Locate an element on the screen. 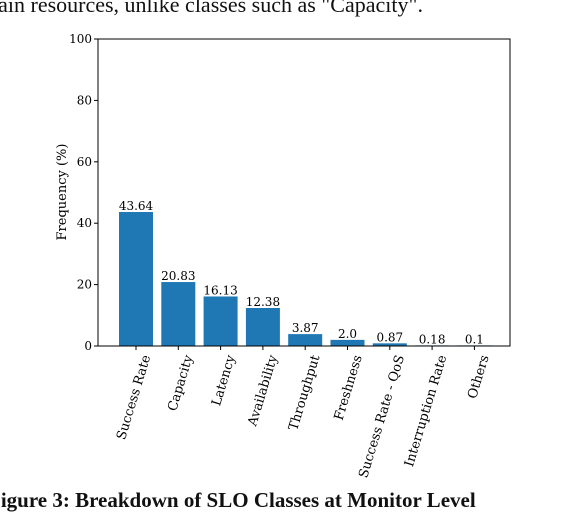  y-tick-label-4: 80 is located at coordinates (84, 100).